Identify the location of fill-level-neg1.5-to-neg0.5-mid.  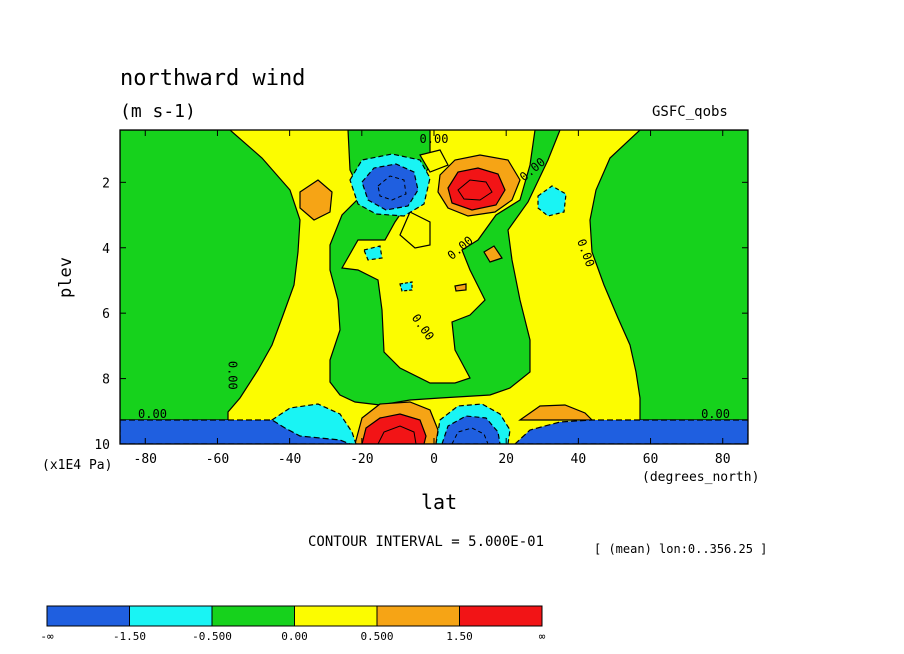
(373, 253).